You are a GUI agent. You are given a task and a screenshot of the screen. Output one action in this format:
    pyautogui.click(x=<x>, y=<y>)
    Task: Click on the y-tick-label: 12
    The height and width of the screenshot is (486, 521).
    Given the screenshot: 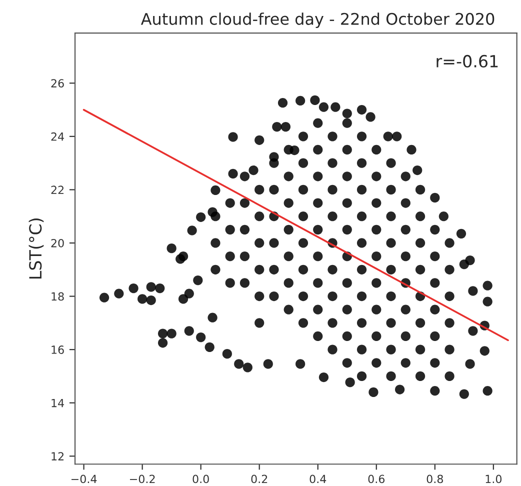 What is the action you would take?
    pyautogui.click(x=58, y=456)
    